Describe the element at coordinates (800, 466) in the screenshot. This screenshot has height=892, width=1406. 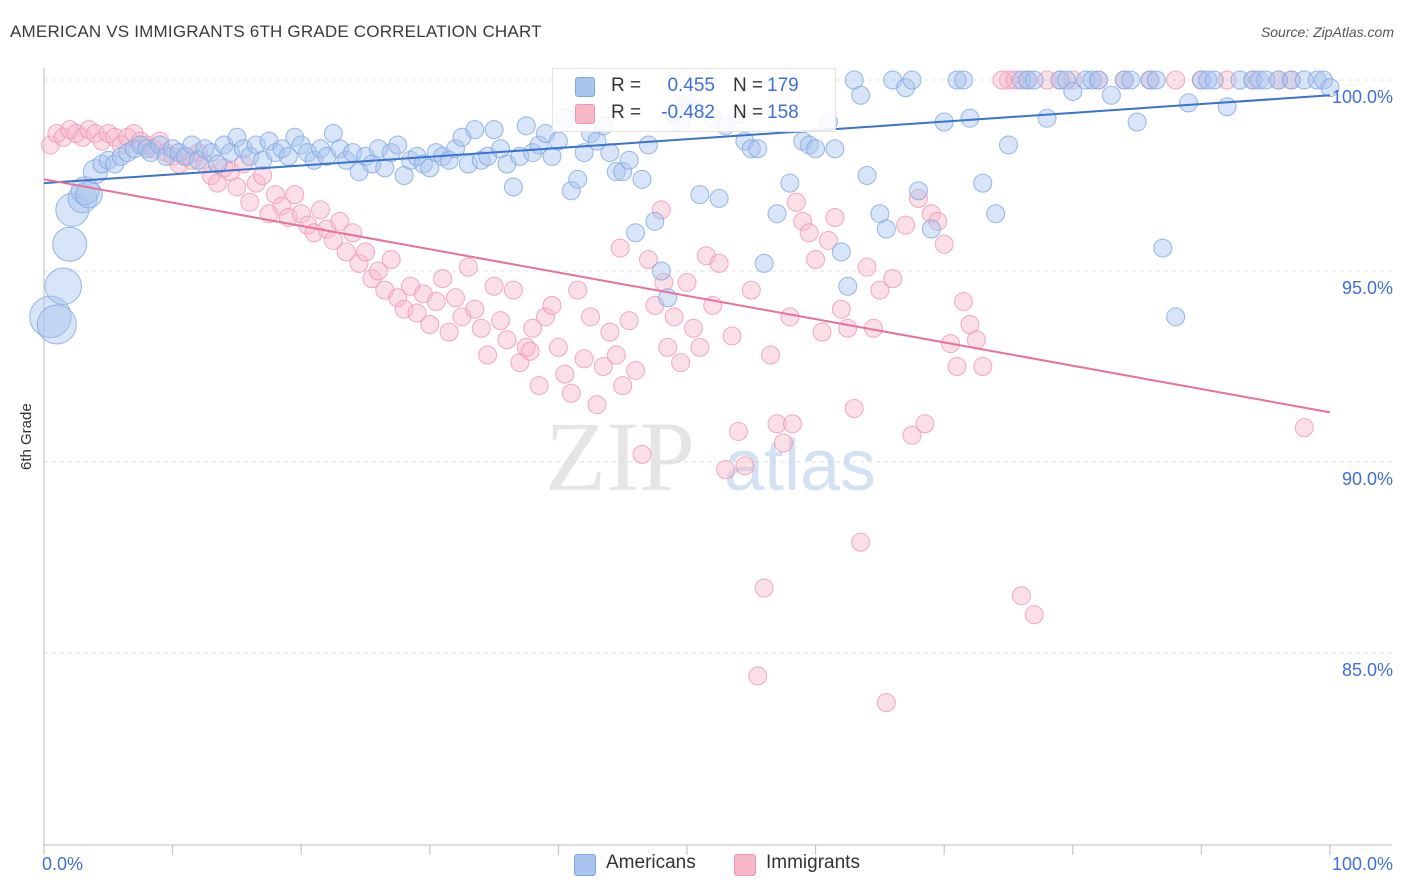
I see `watermark-atlas: atlas` at that location.